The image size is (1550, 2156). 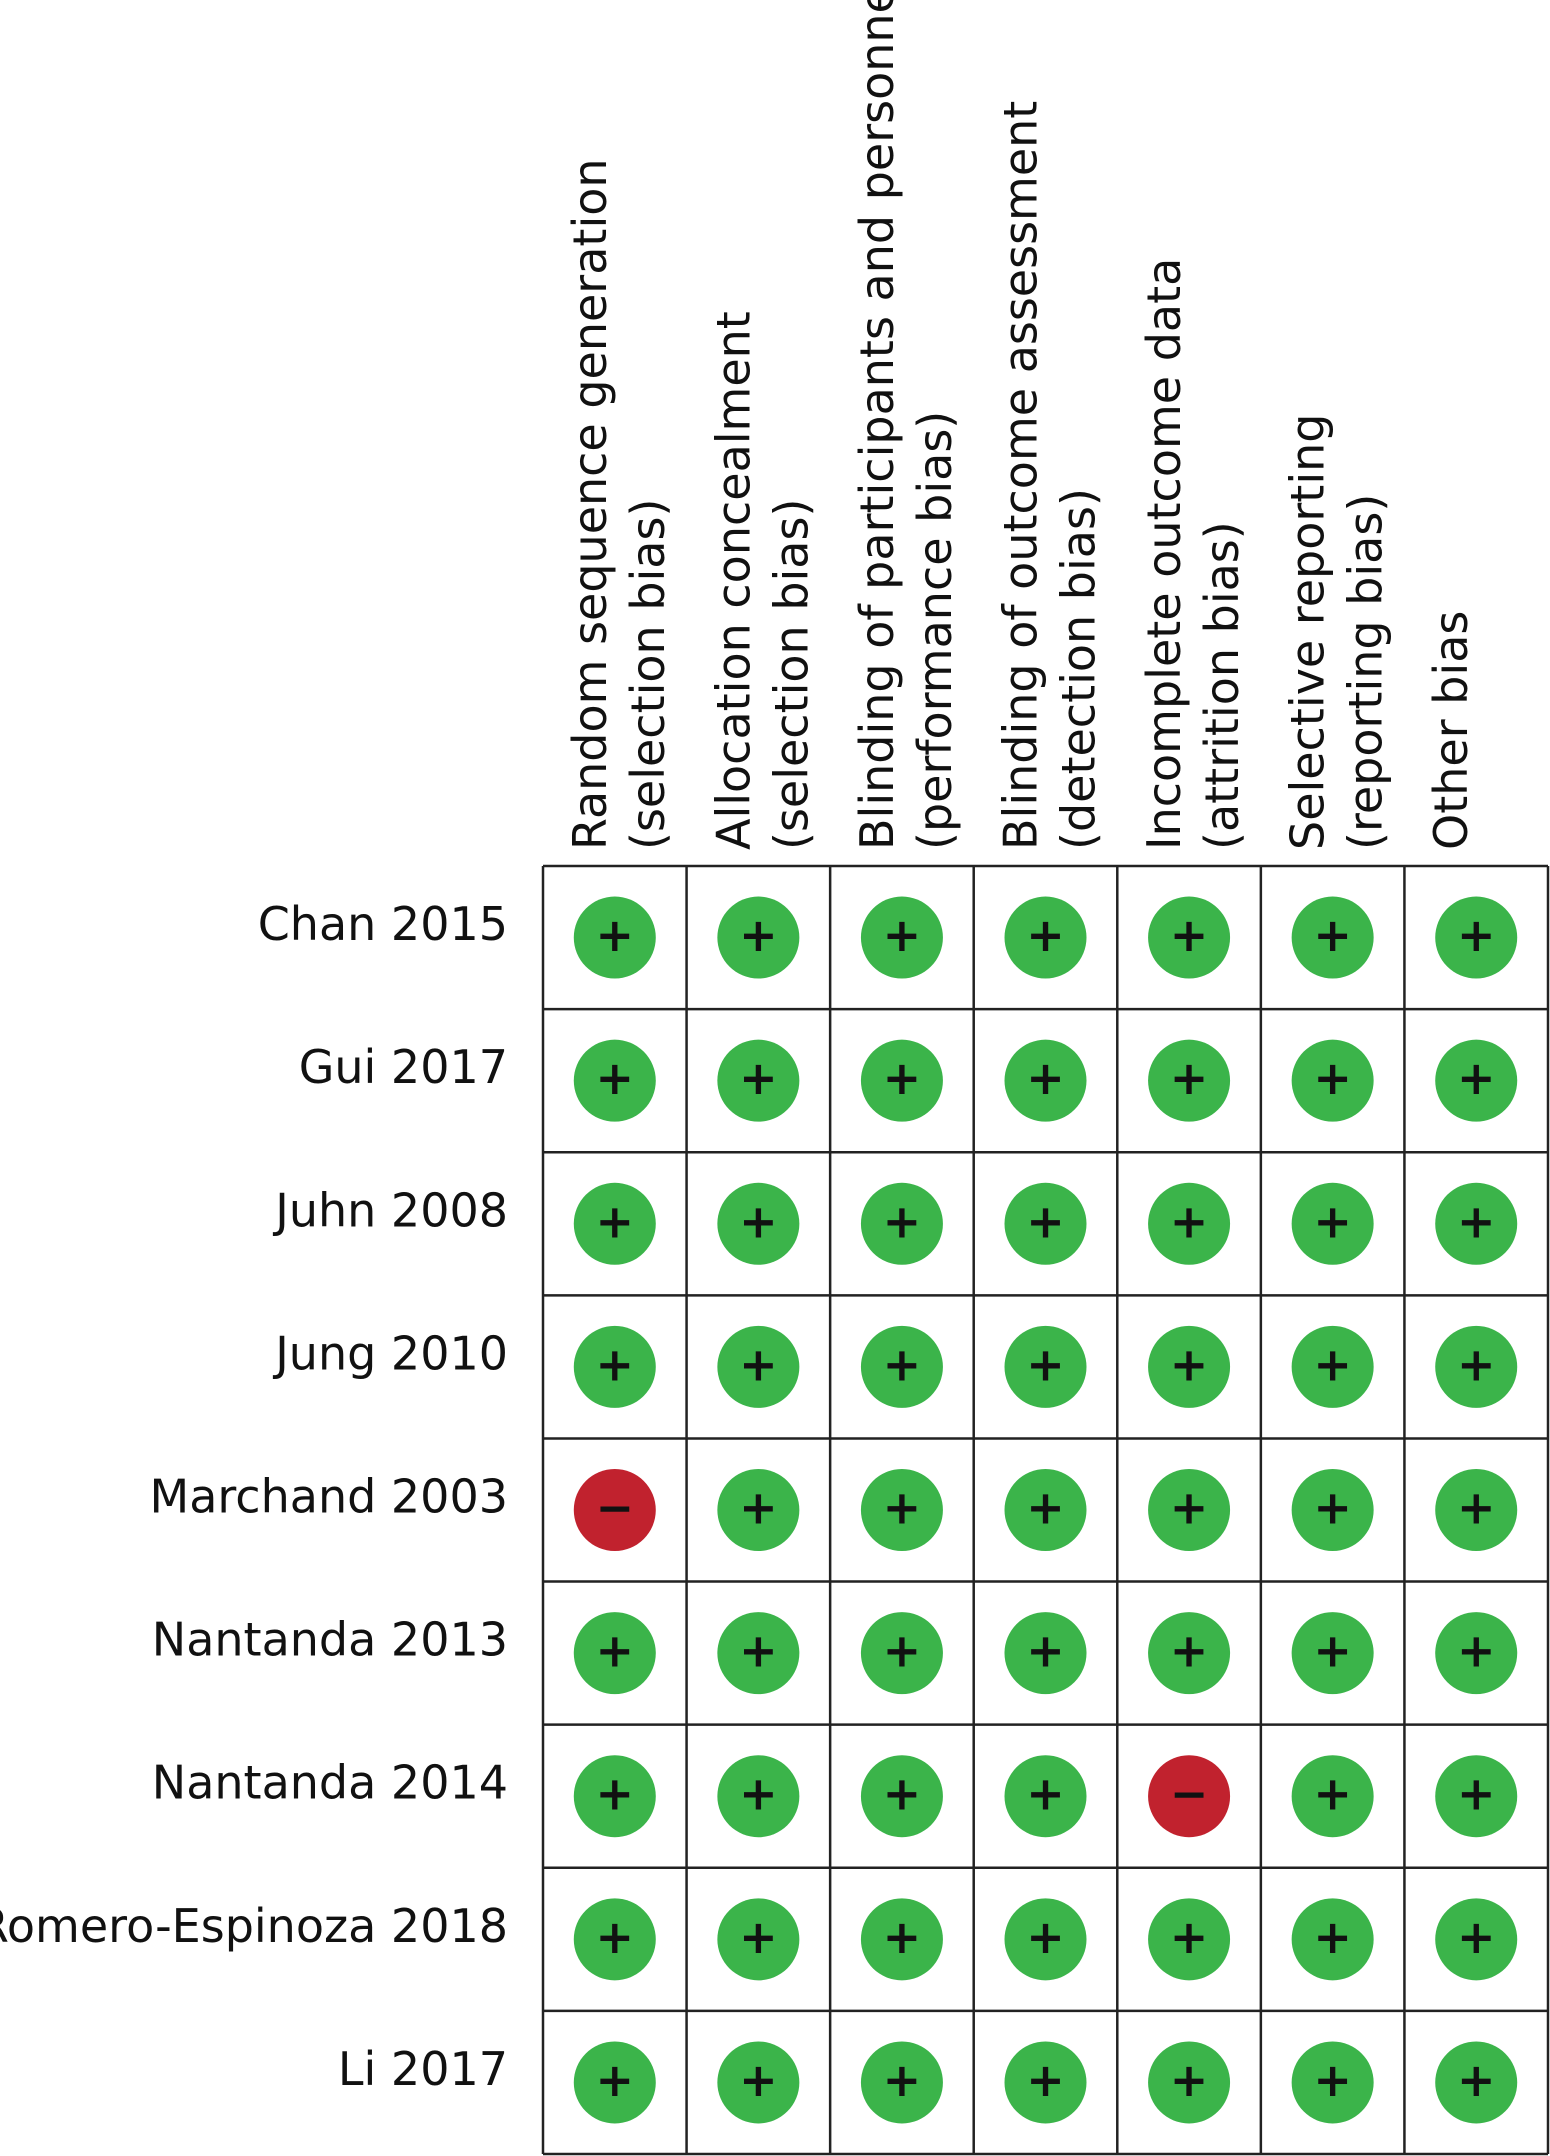 I want to click on column-header-domain: Random sequence generation, so click(x=590, y=504).